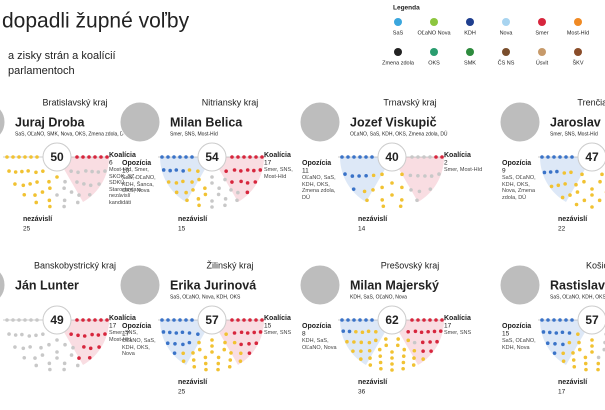 The height and width of the screenshot is (410, 605). Describe the element at coordinates (111, 163) in the screenshot. I see `group-count: 6` at that location.